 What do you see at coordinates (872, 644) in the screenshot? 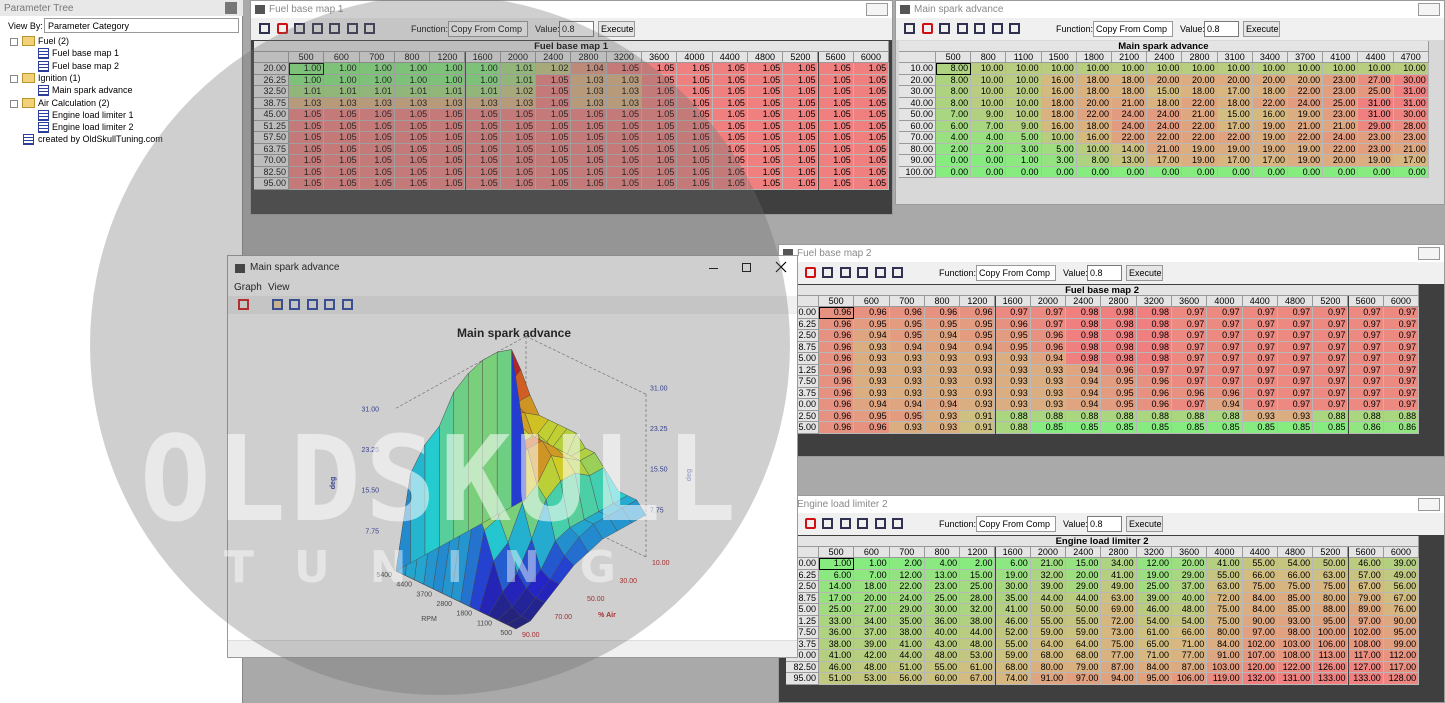
I see `cell: 39.00` at bounding box center [872, 644].